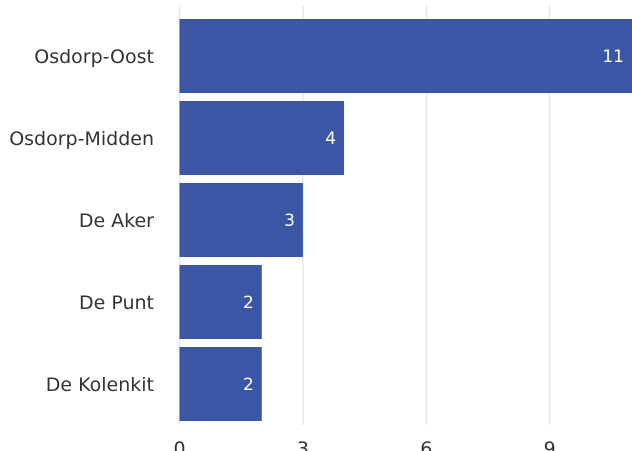  I want to click on category-label: De Kolenkit, so click(100, 385).